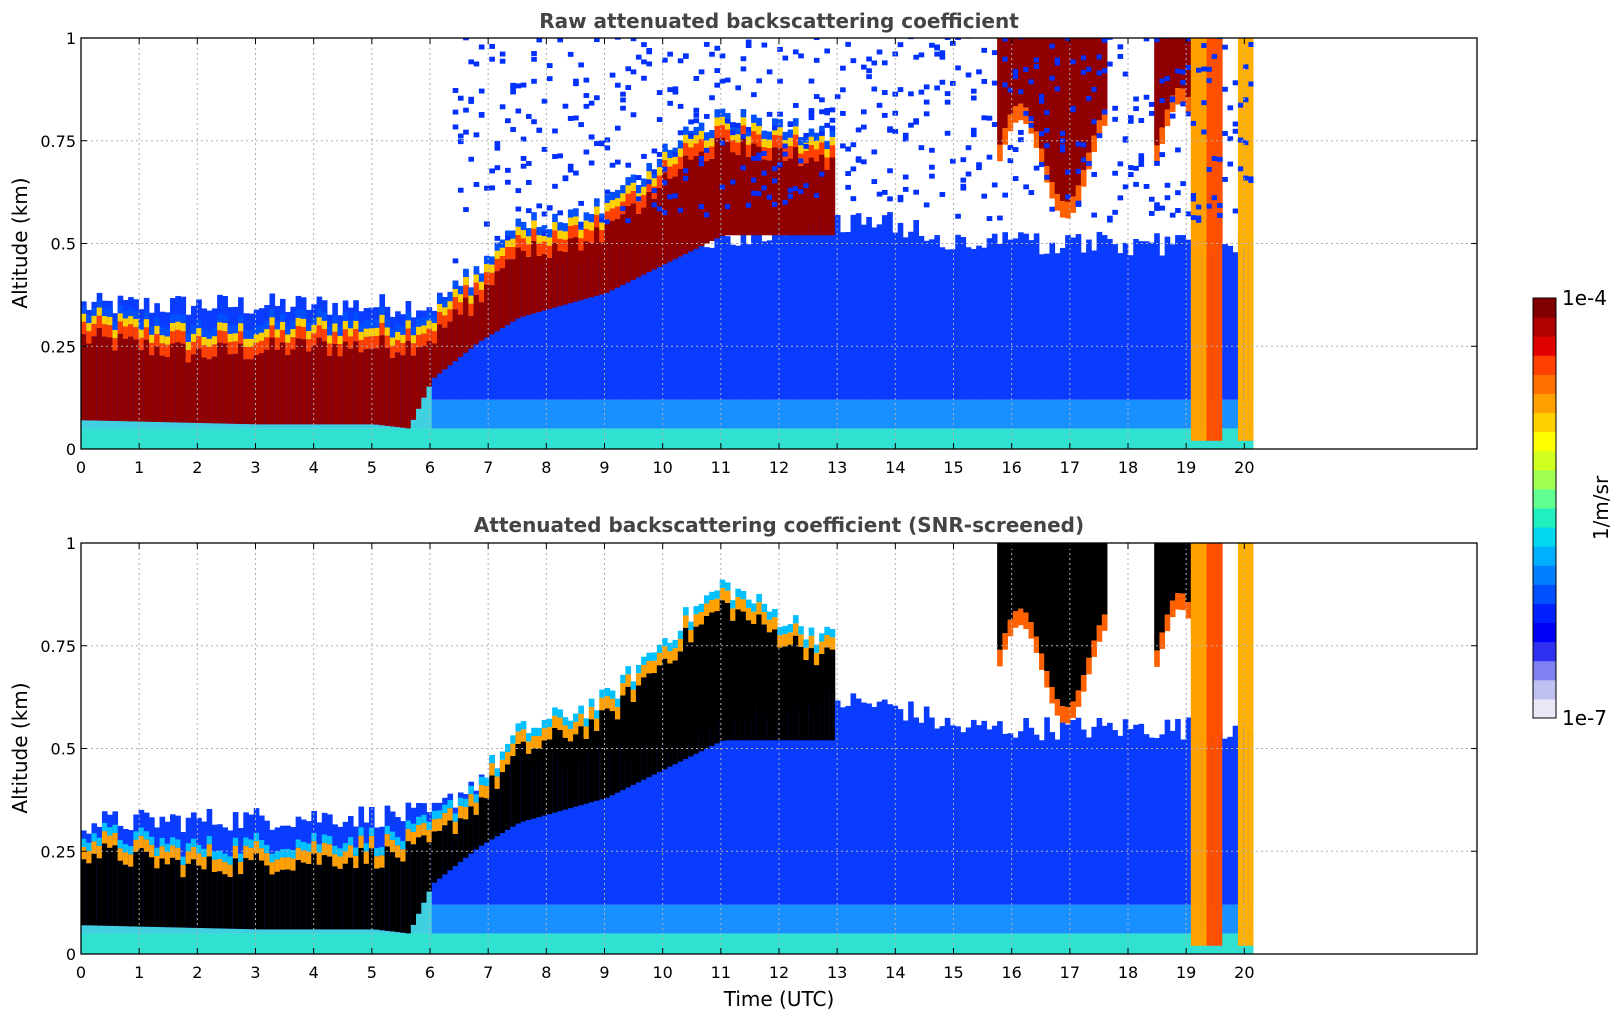 Image resolution: width=1621 pixels, height=1020 pixels. What do you see at coordinates (430, 467) in the screenshot?
I see `x-tick-label: 6` at bounding box center [430, 467].